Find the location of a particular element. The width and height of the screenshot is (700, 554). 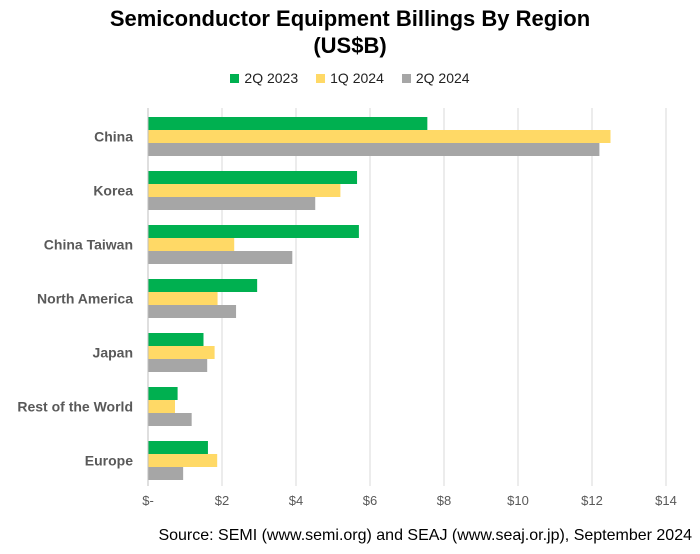

category-label: North America is located at coordinates (85, 299).